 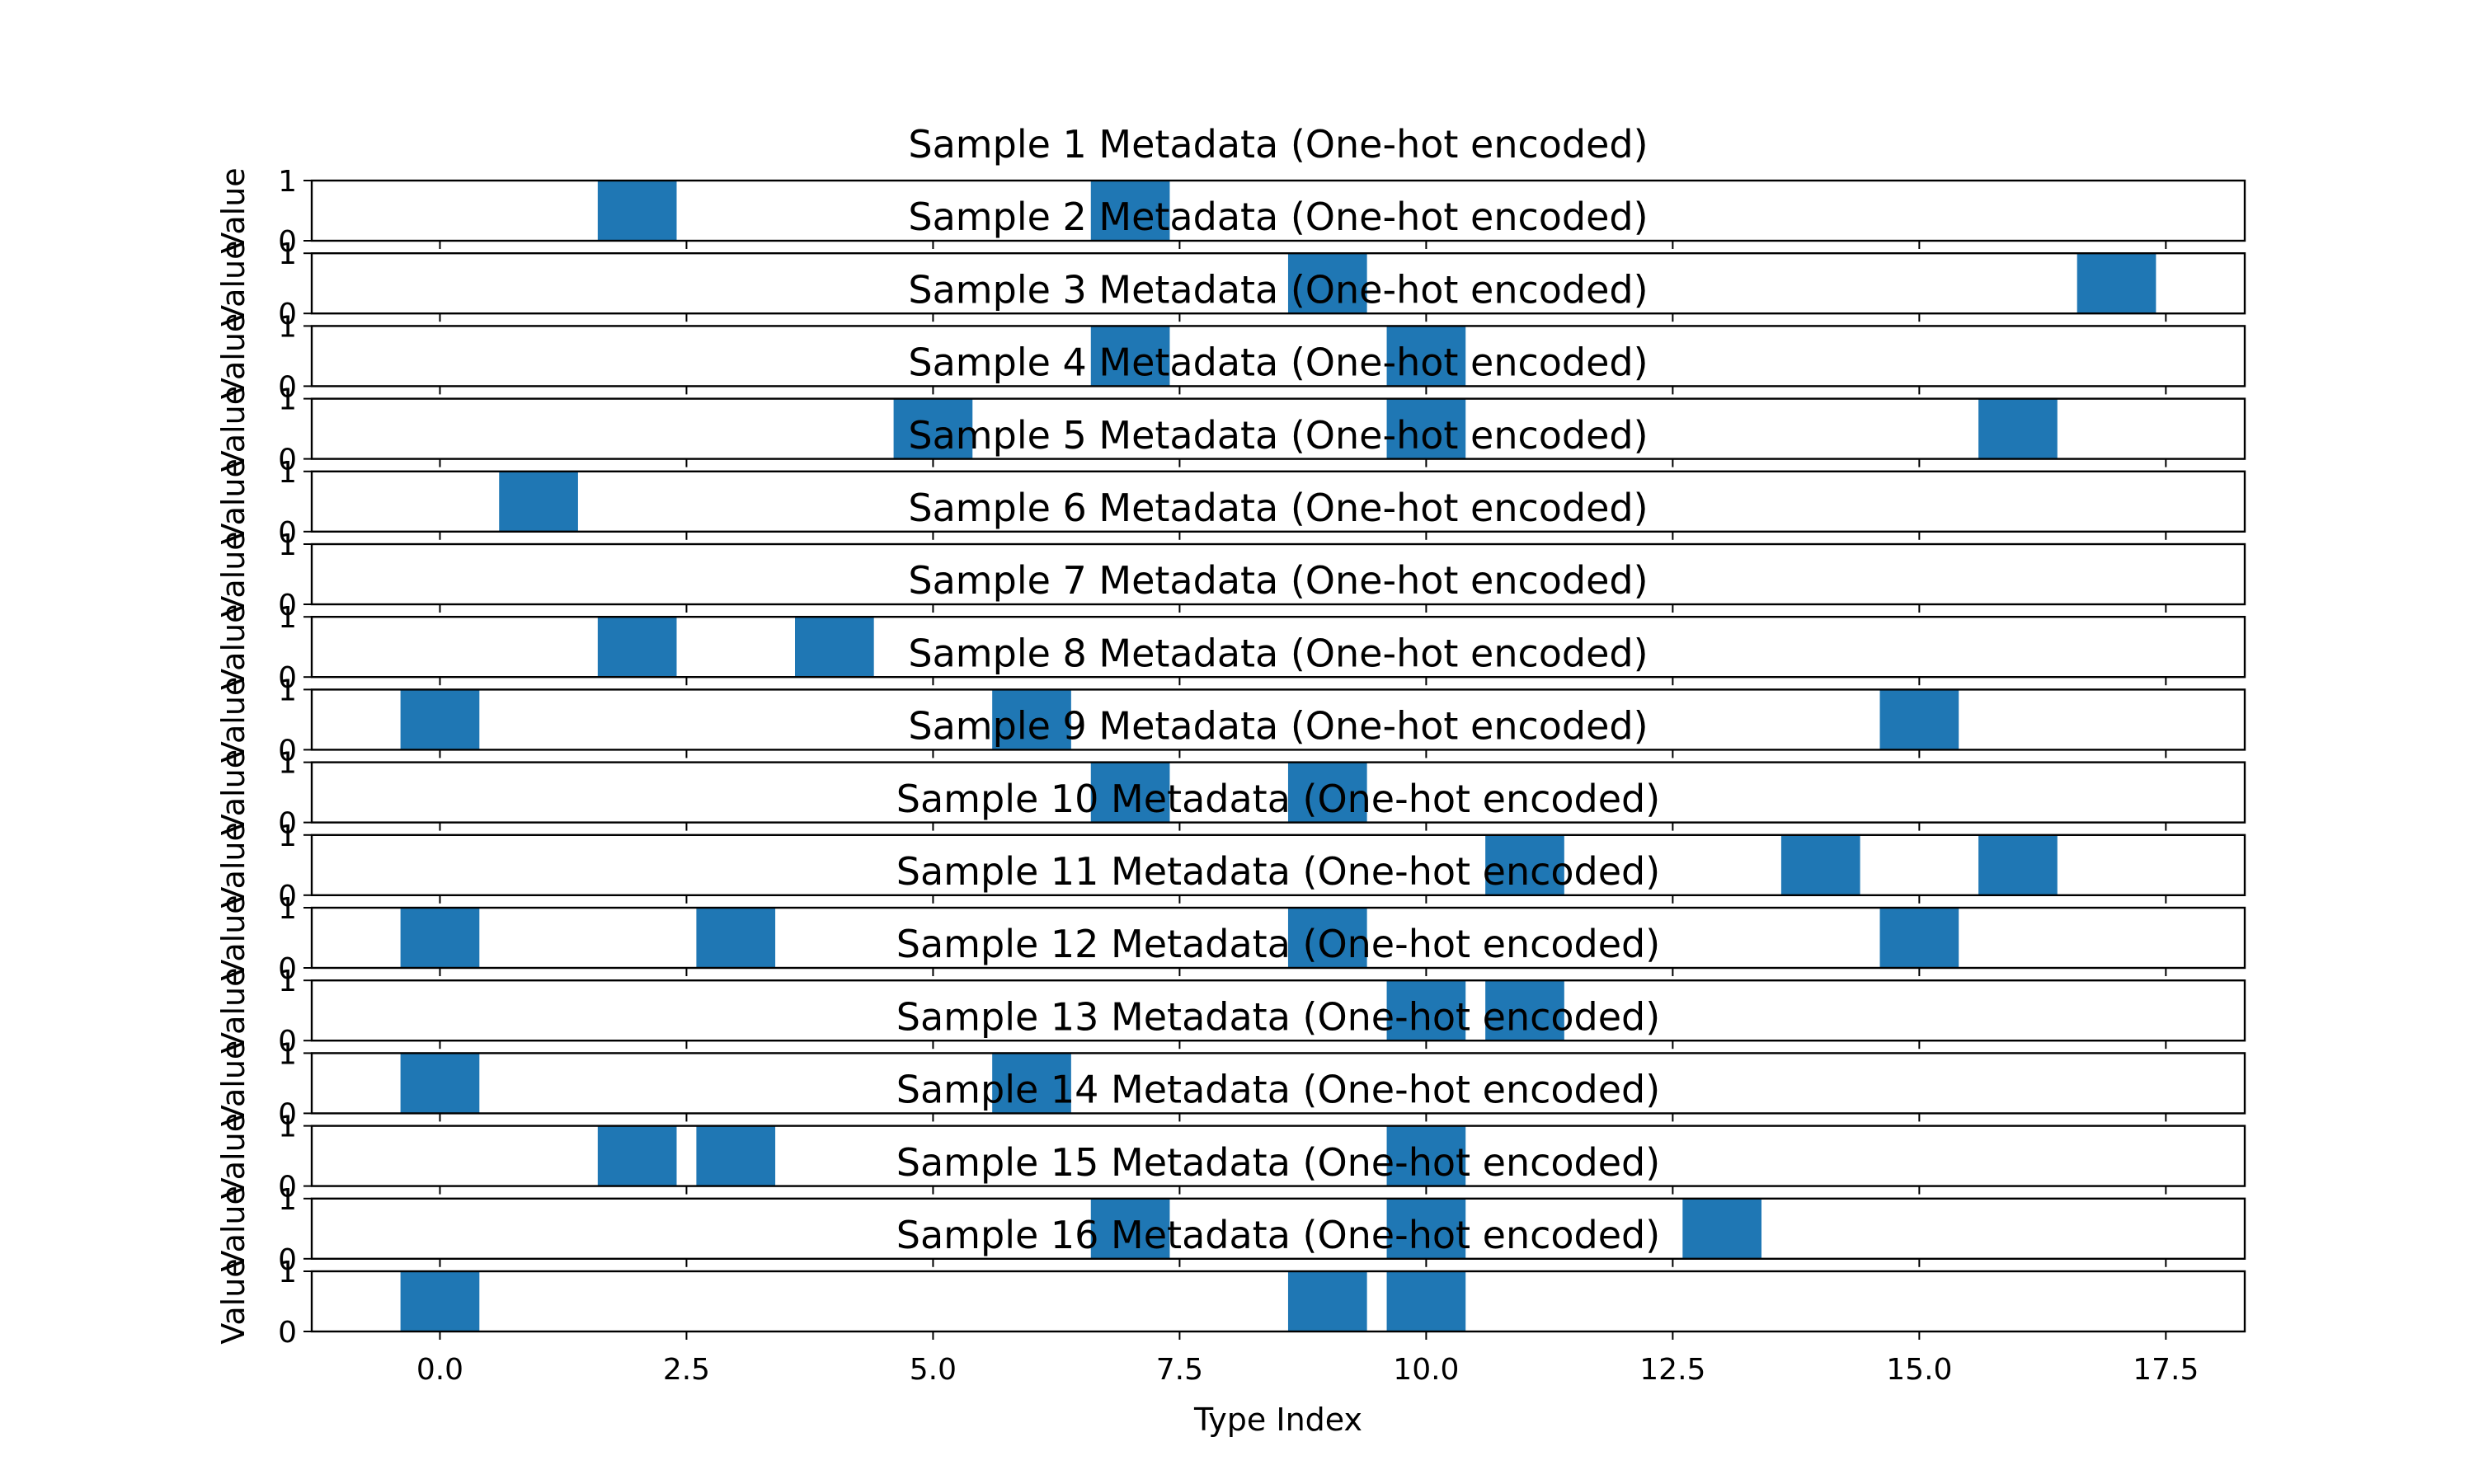 What do you see at coordinates (1278, 1162) in the screenshot?
I see `subplot-title: Sample 15 Metadata (One-hot encoded)` at bounding box center [1278, 1162].